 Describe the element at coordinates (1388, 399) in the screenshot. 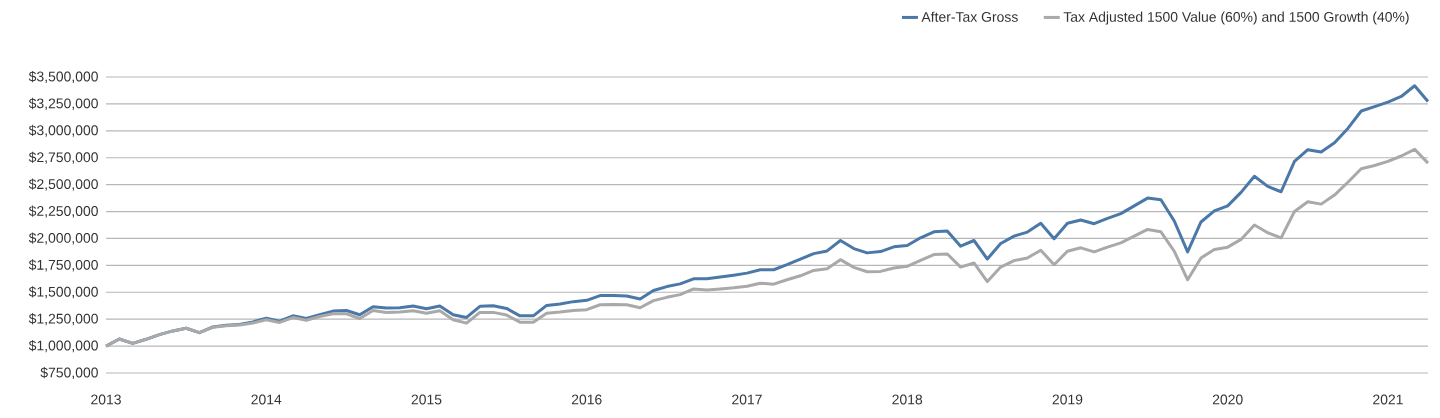

I see `x-tick-label: 2021` at that location.